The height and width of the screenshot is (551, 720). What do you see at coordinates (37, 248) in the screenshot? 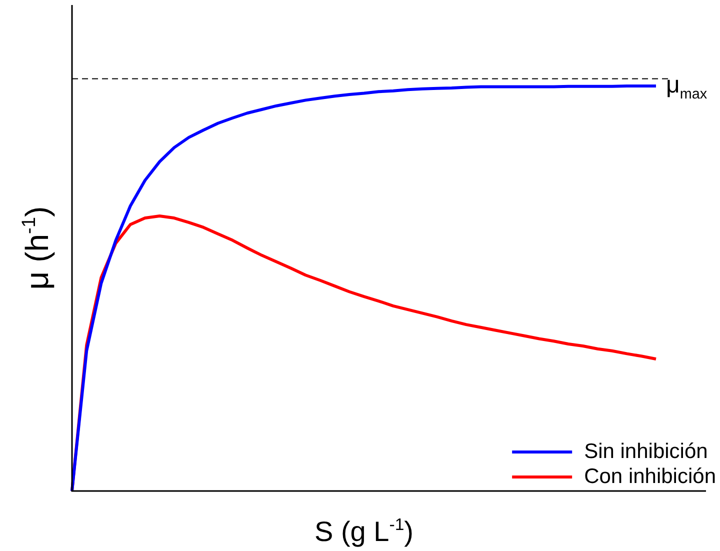
I see `y-axis-title: μ (h-1)` at bounding box center [37, 248].